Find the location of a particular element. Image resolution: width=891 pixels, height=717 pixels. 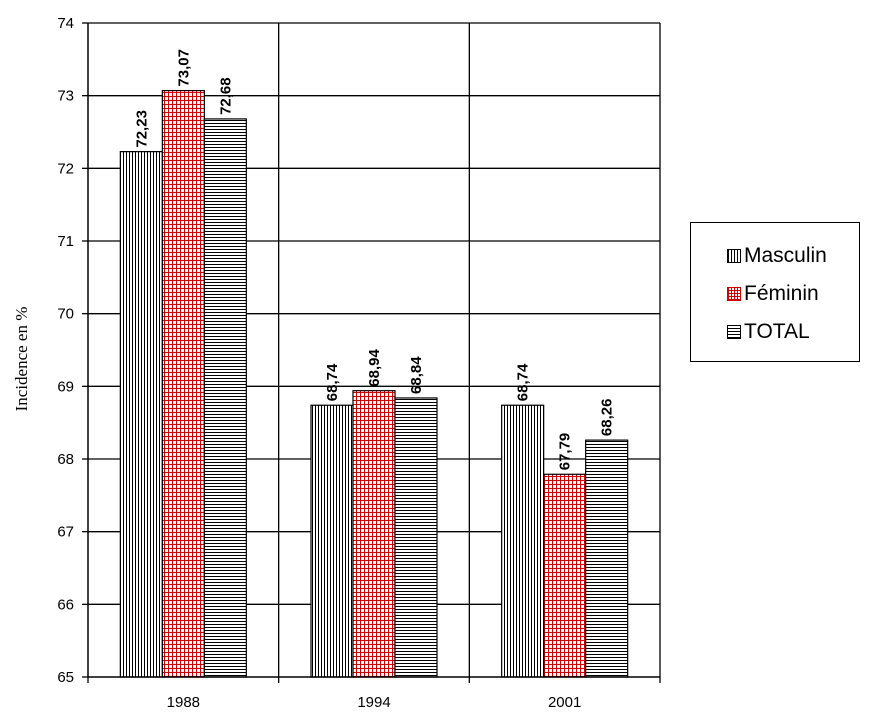

legend-label-masculin: Masculin is located at coordinates (785, 255).